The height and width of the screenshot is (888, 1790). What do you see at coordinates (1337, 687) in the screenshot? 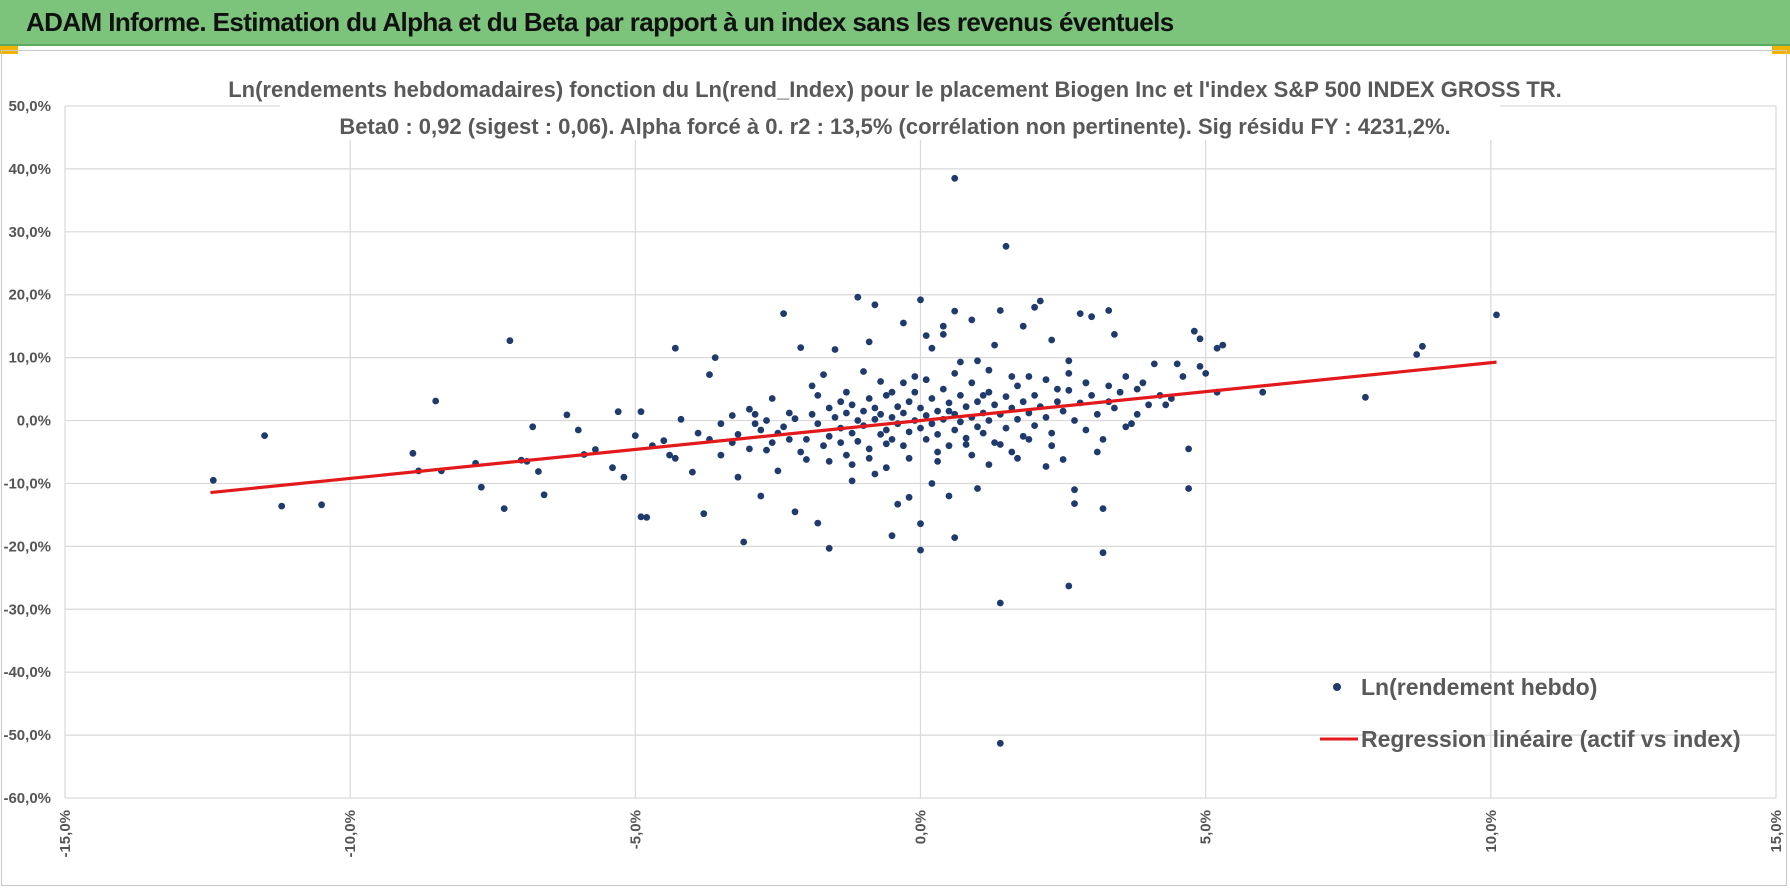
I see `legend-marker-points` at bounding box center [1337, 687].